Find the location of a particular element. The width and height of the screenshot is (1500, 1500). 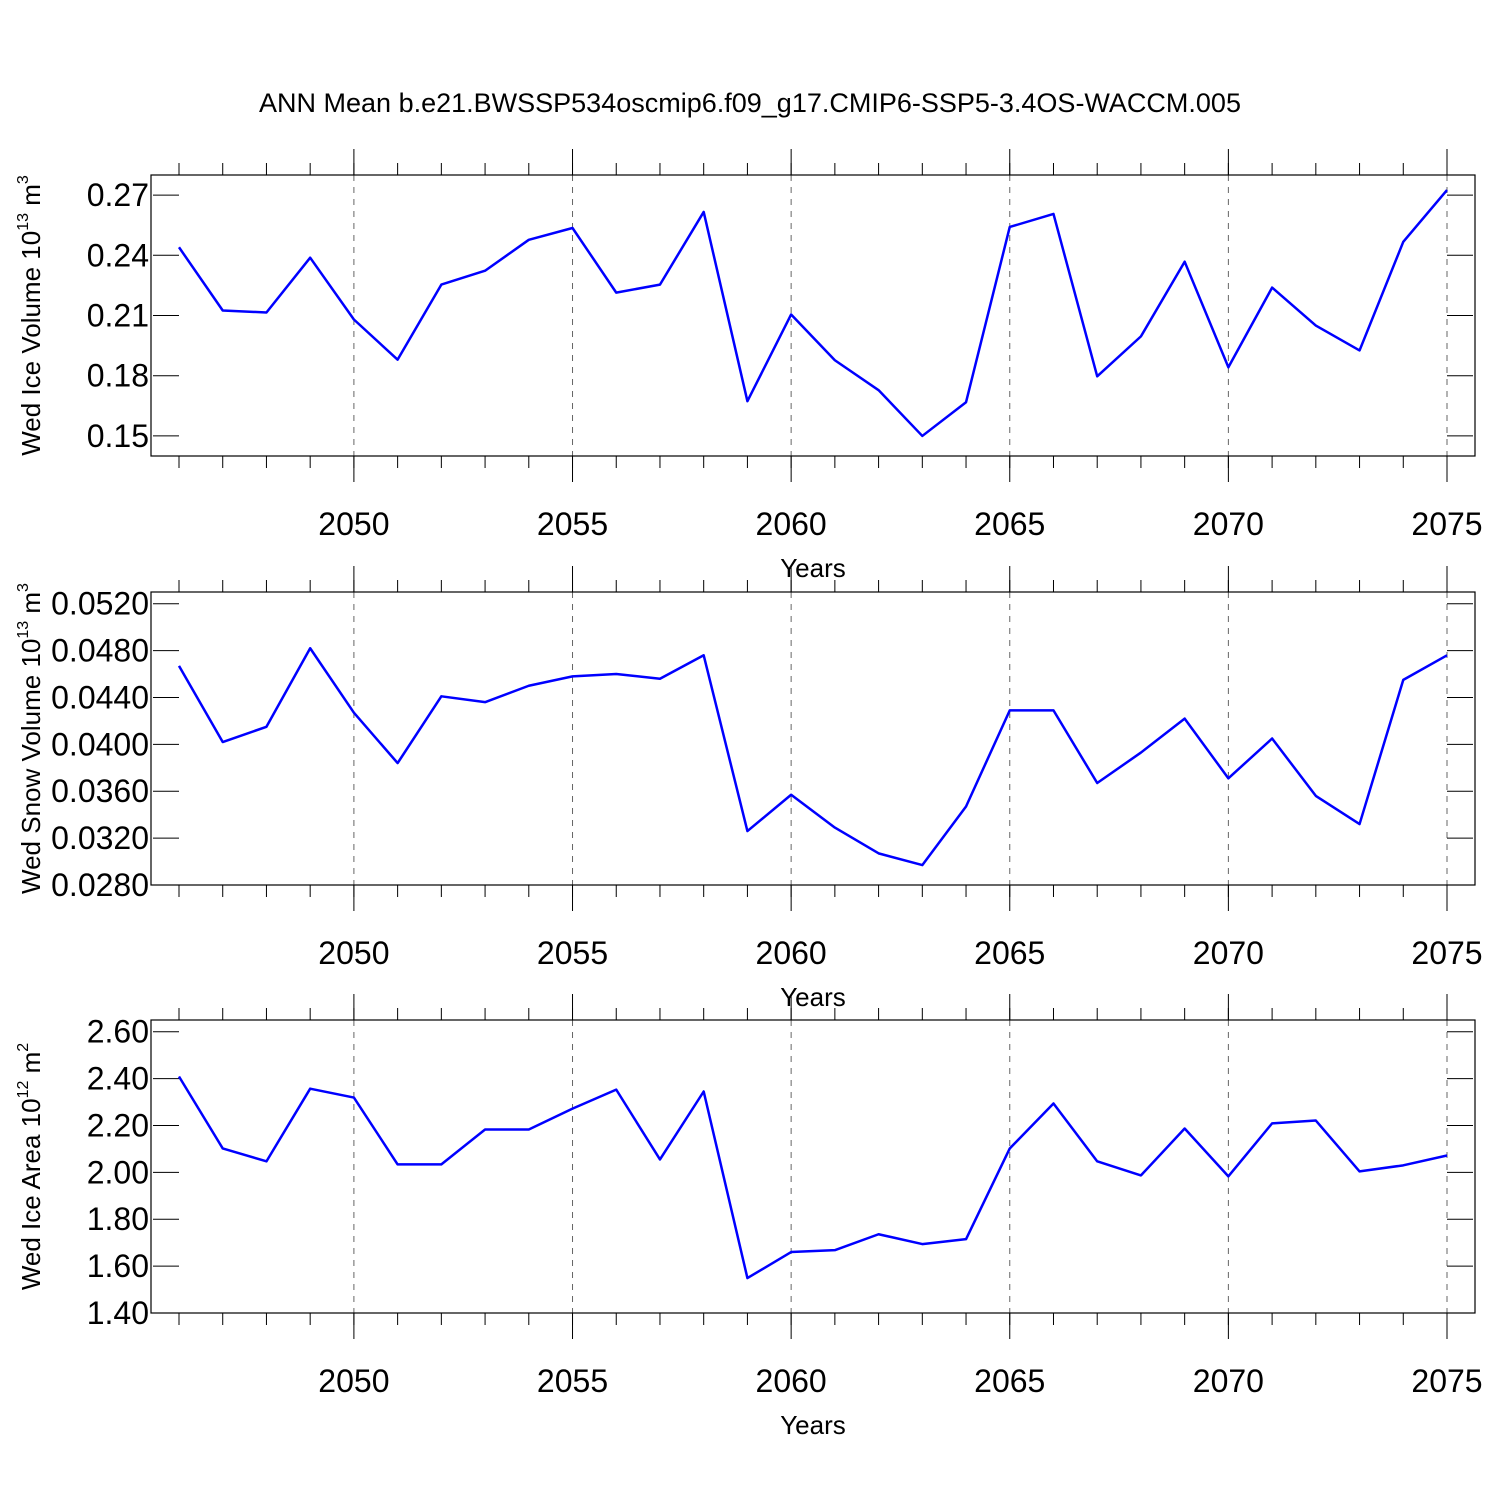

y-label-exponent: 12 is located at coordinates (23, 1090).